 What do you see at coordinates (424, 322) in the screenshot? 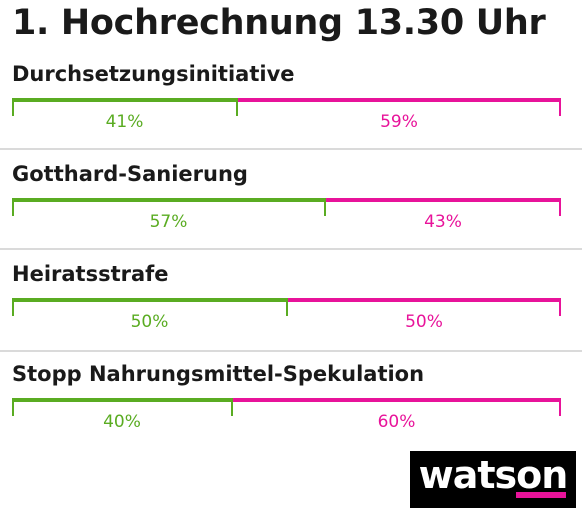
I see `no-percent-label: 50%` at bounding box center [424, 322].